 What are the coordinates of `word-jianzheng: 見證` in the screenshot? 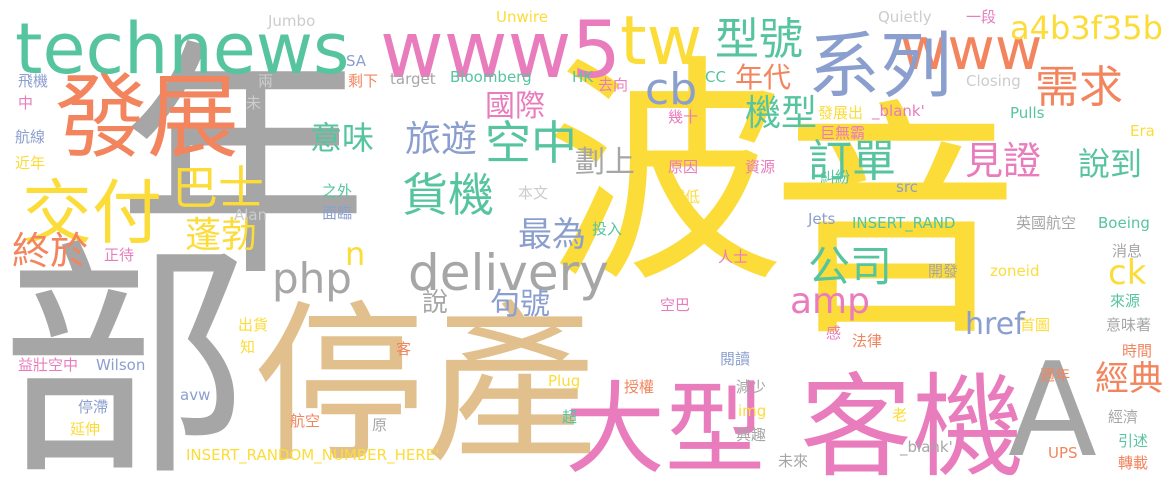 It's located at (1003, 161).